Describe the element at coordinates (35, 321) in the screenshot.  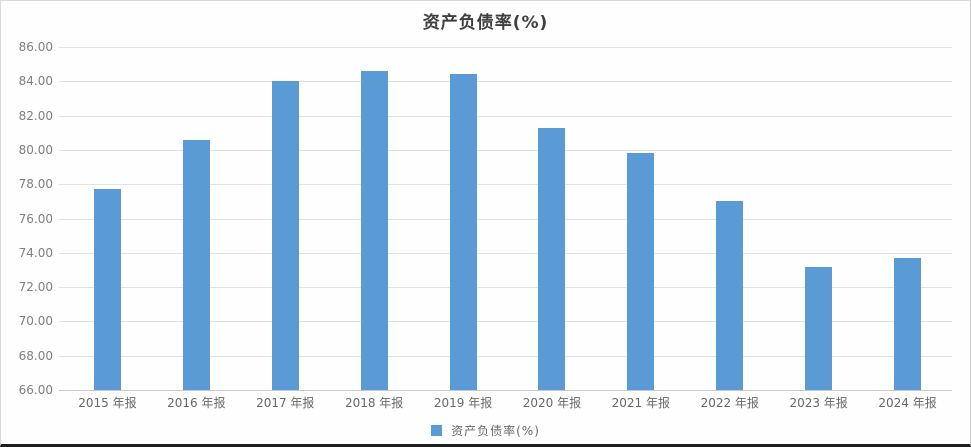
I see `y-tick-label: 70.00` at that location.